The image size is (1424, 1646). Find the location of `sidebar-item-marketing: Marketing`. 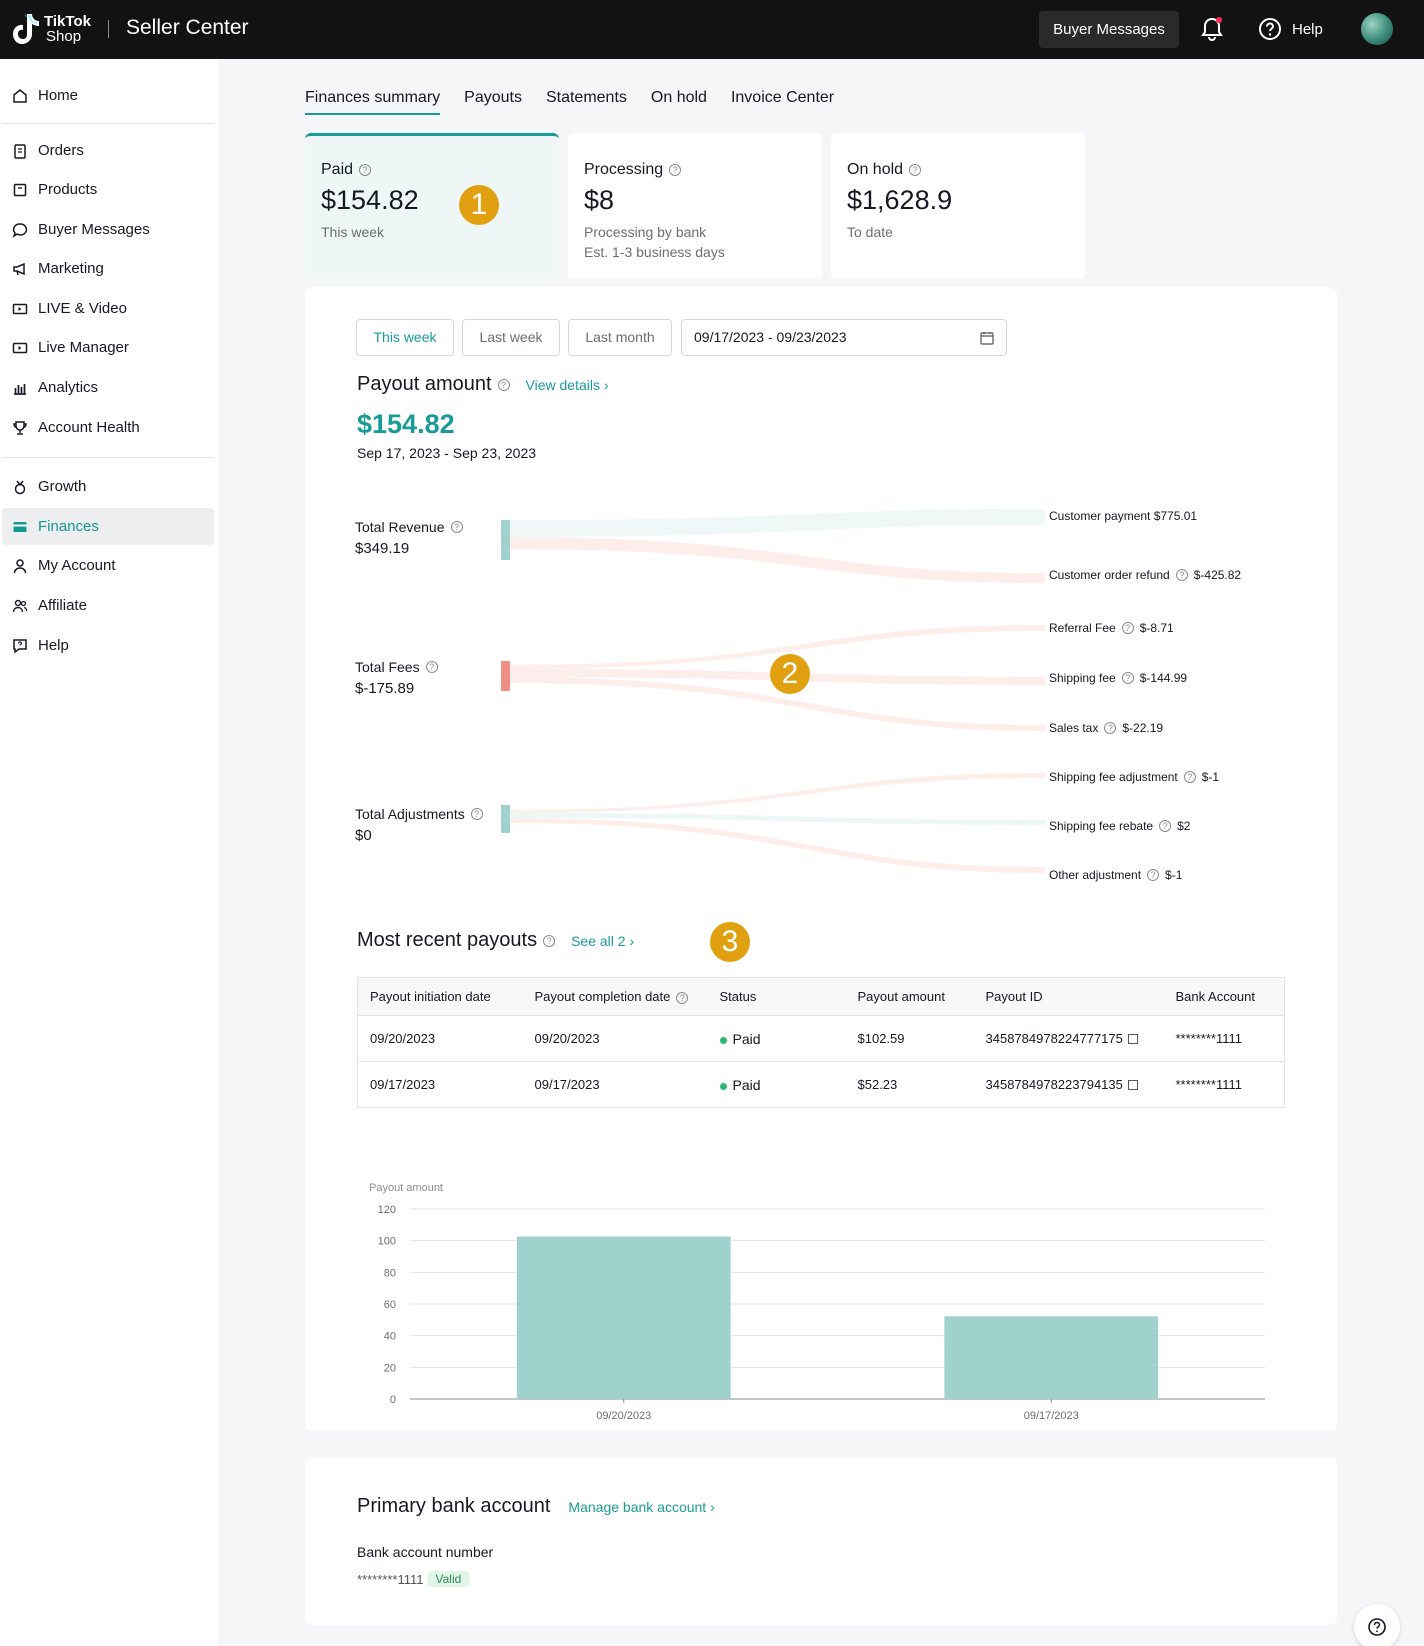

sidebar-item-marketing: Marketing is located at coordinates (108, 268).